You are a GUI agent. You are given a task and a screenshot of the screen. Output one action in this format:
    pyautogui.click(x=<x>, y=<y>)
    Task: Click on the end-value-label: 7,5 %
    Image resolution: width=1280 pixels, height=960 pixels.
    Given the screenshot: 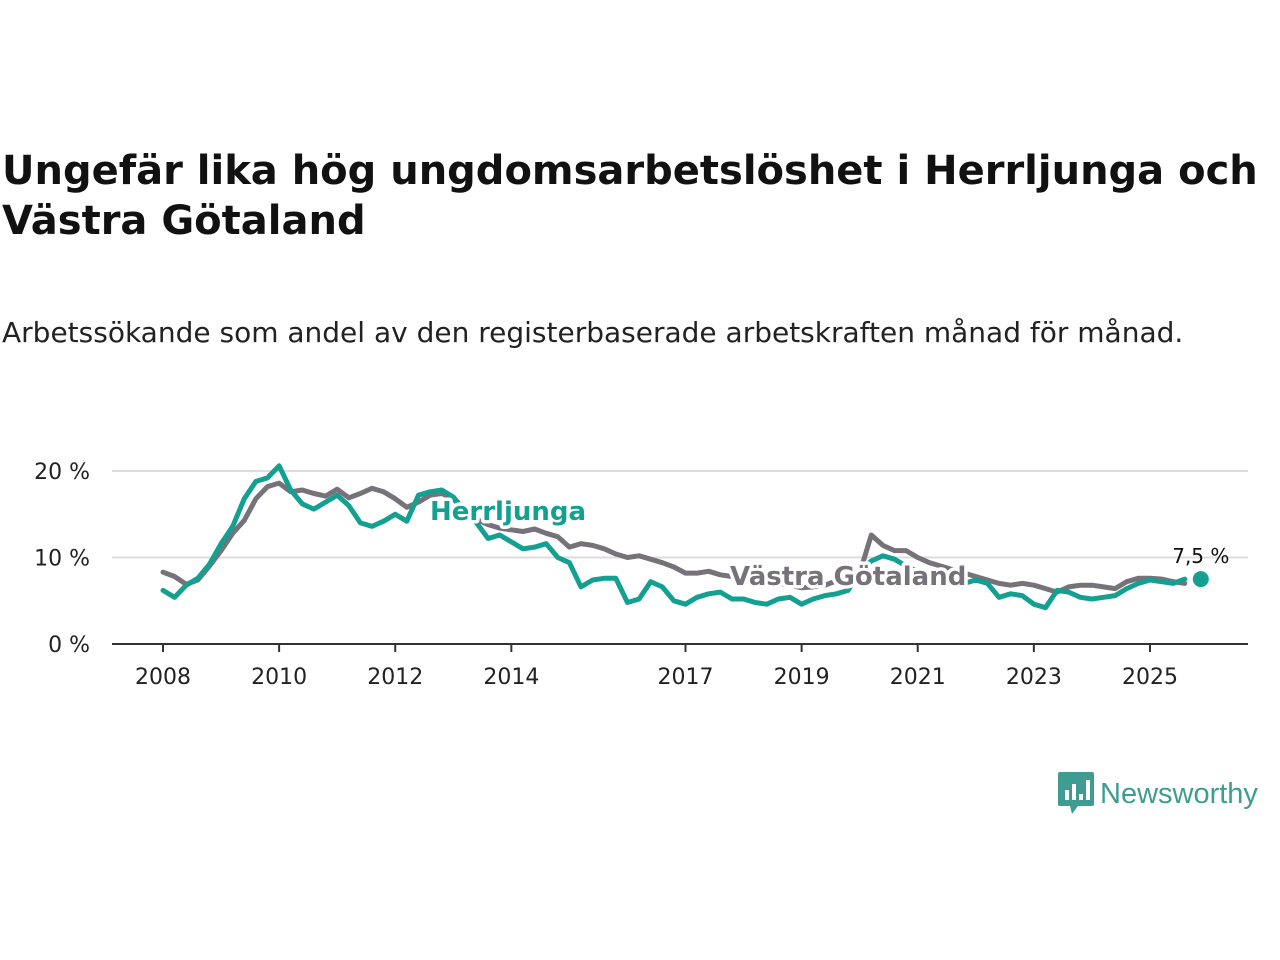 What is the action you would take?
    pyautogui.click(x=1200, y=556)
    